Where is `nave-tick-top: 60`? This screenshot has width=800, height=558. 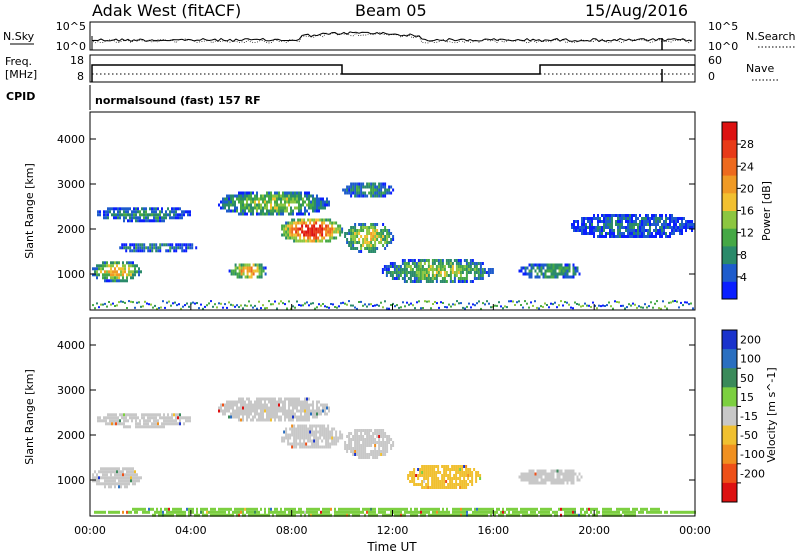 nave-tick-top: 60 is located at coordinates (715, 60).